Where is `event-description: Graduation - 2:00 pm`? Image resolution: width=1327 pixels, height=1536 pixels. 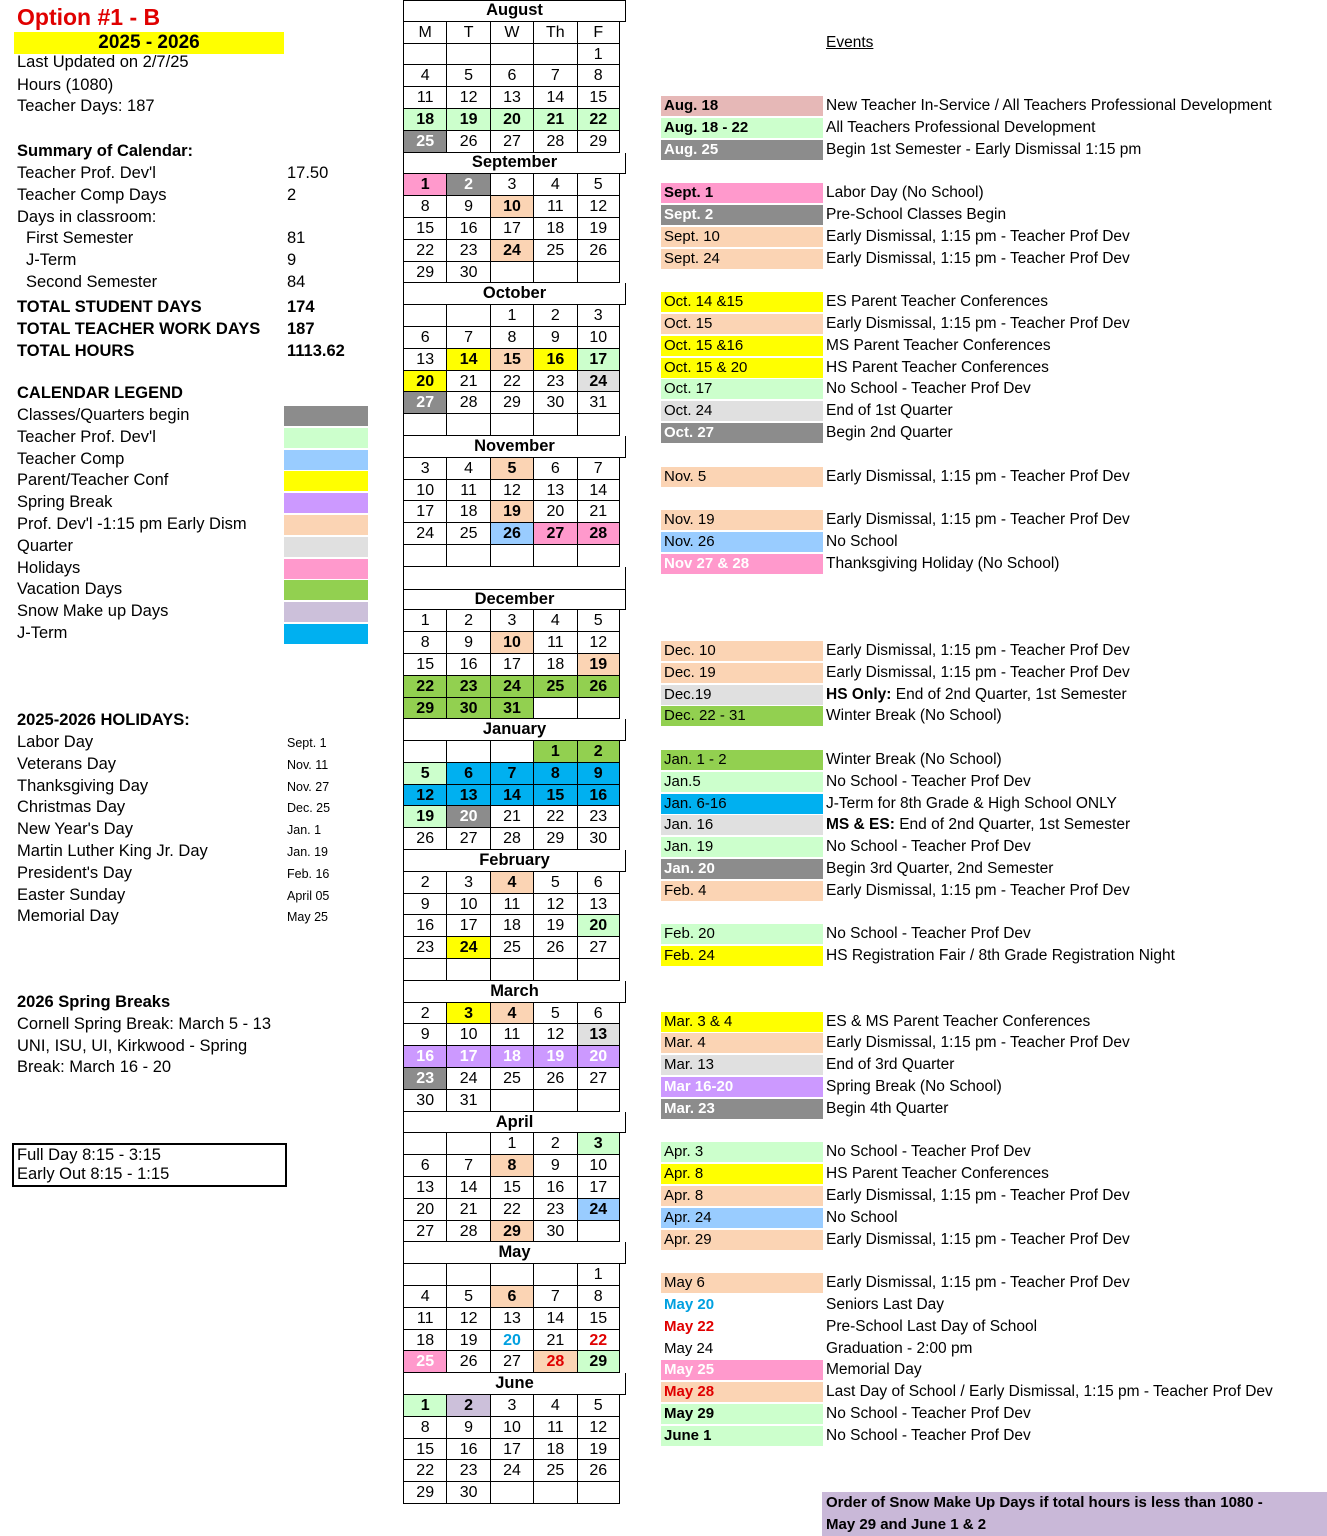
event-description: Graduation - 2:00 pm is located at coordinates (899, 1348).